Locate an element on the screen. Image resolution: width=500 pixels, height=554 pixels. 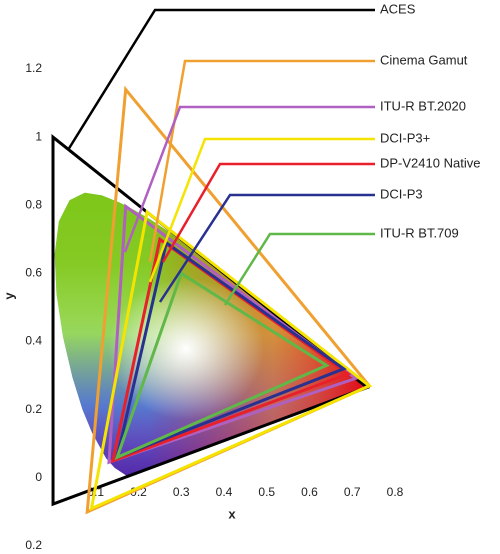
legend-label: ITU-R BT.709 is located at coordinates (419, 232).